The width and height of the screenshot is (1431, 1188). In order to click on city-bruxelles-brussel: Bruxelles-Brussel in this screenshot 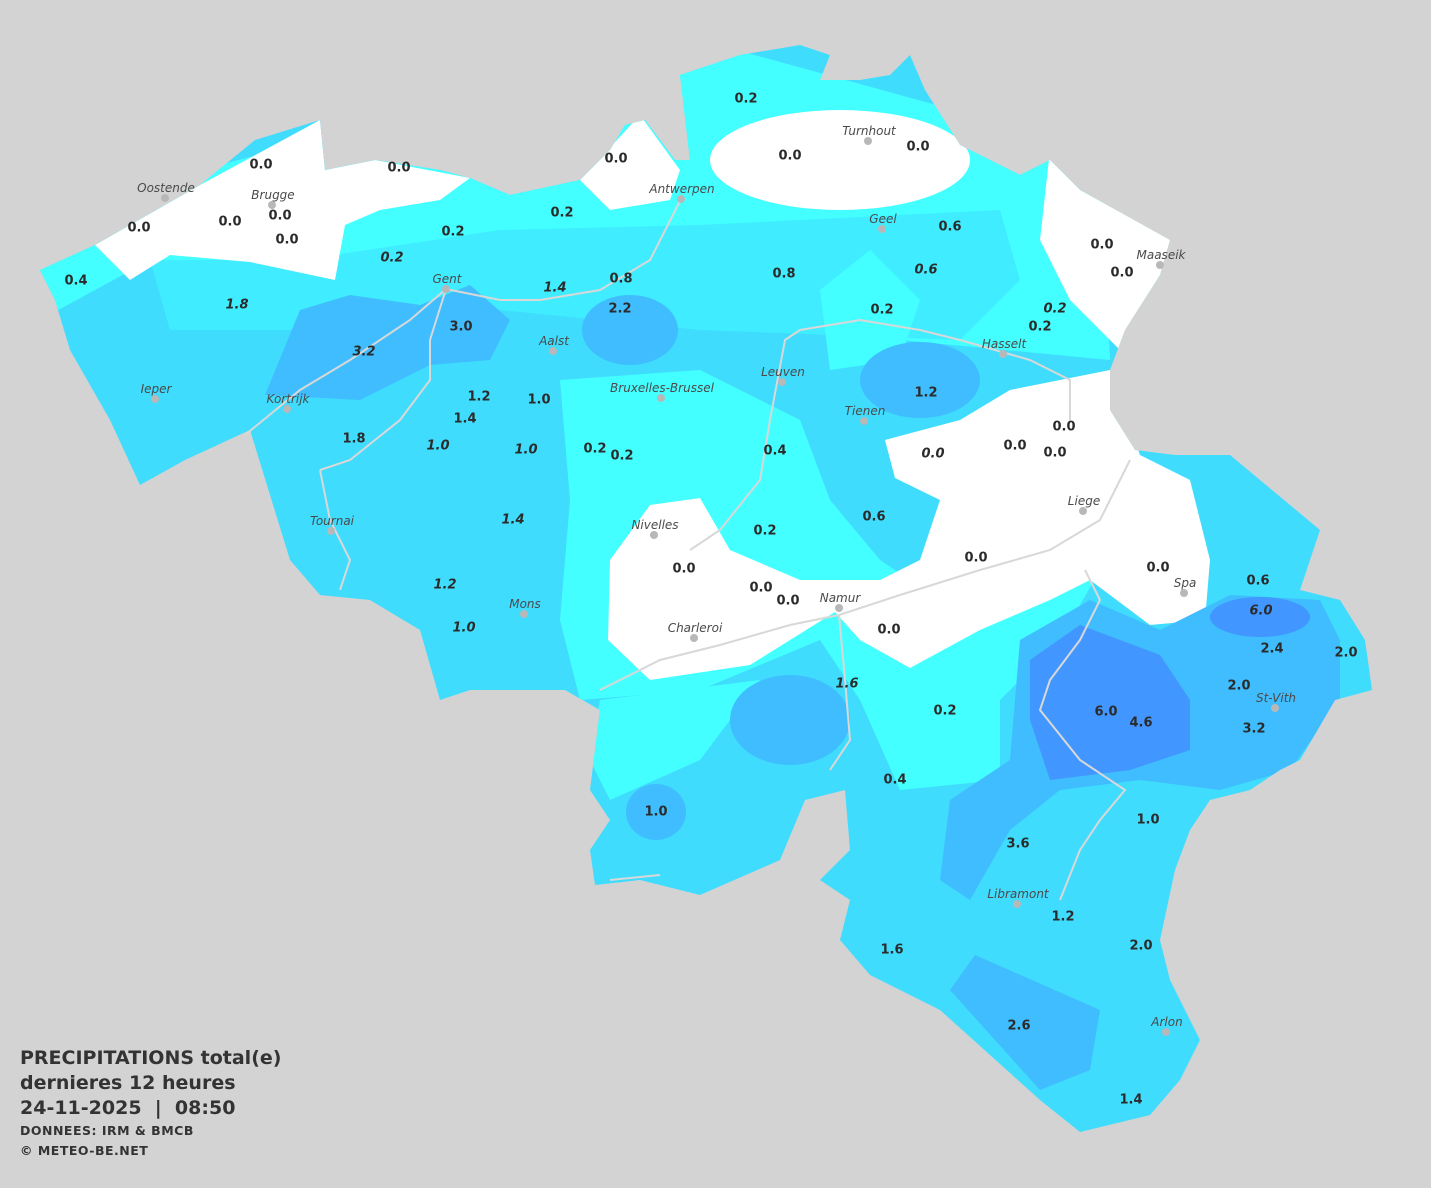, I will do `click(662, 391)`.